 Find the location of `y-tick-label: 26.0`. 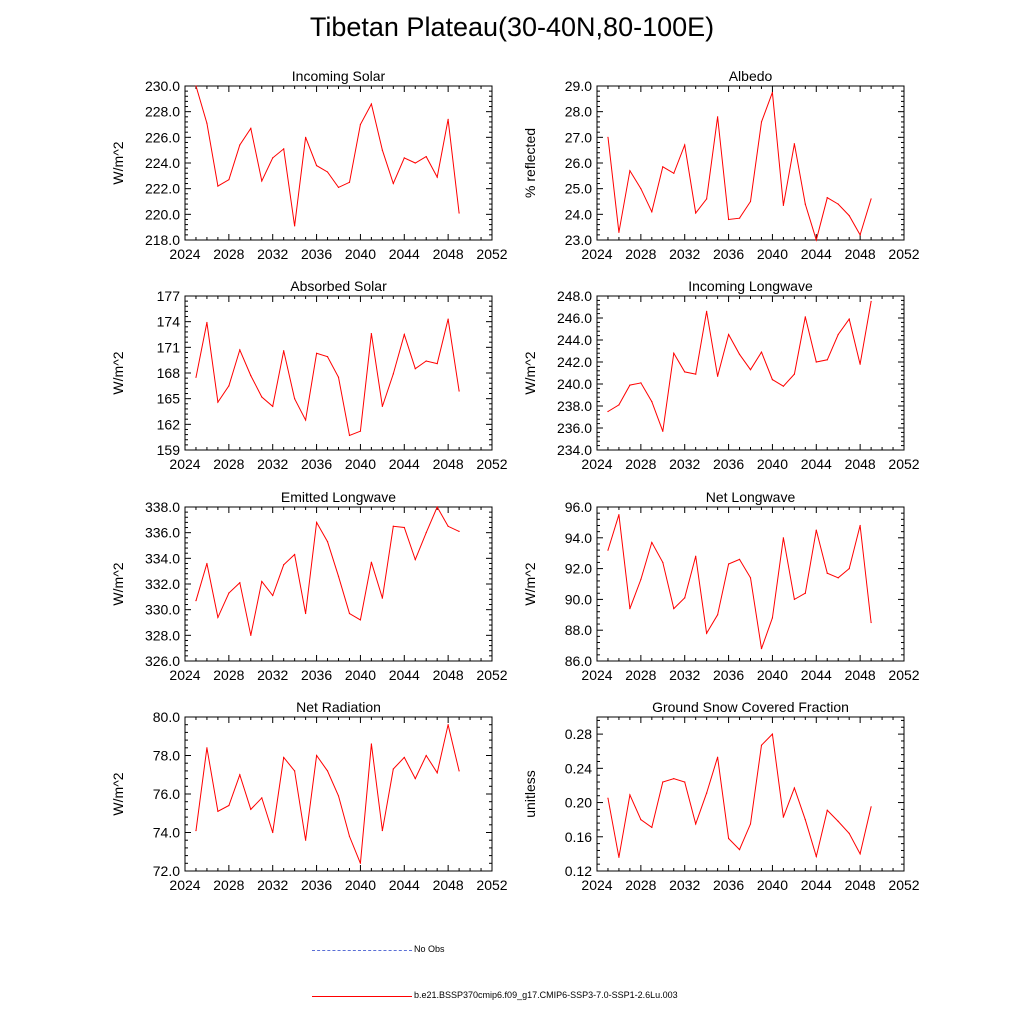

y-tick-label: 26.0 is located at coordinates (578, 163).